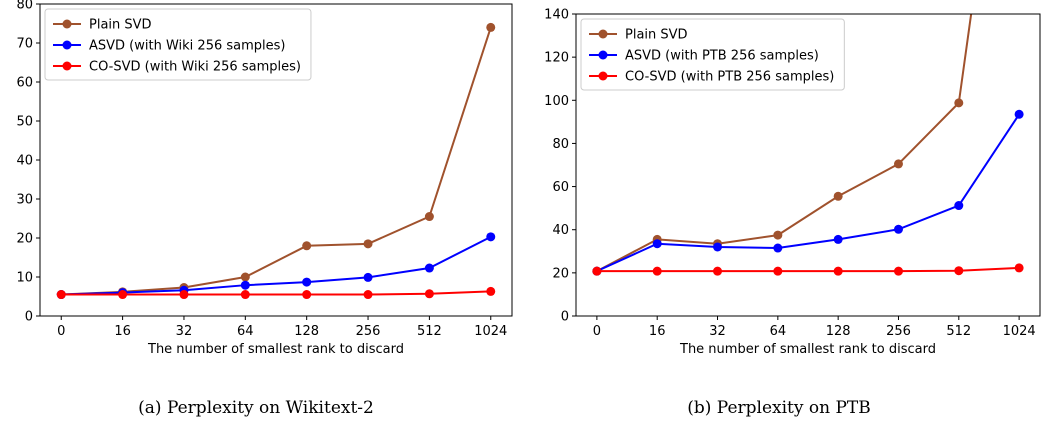 The width and height of the screenshot is (1041, 423). Describe the element at coordinates (729, 77) in the screenshot. I see `legend-label: CO-SVD (with PTB 256 samples)` at that location.